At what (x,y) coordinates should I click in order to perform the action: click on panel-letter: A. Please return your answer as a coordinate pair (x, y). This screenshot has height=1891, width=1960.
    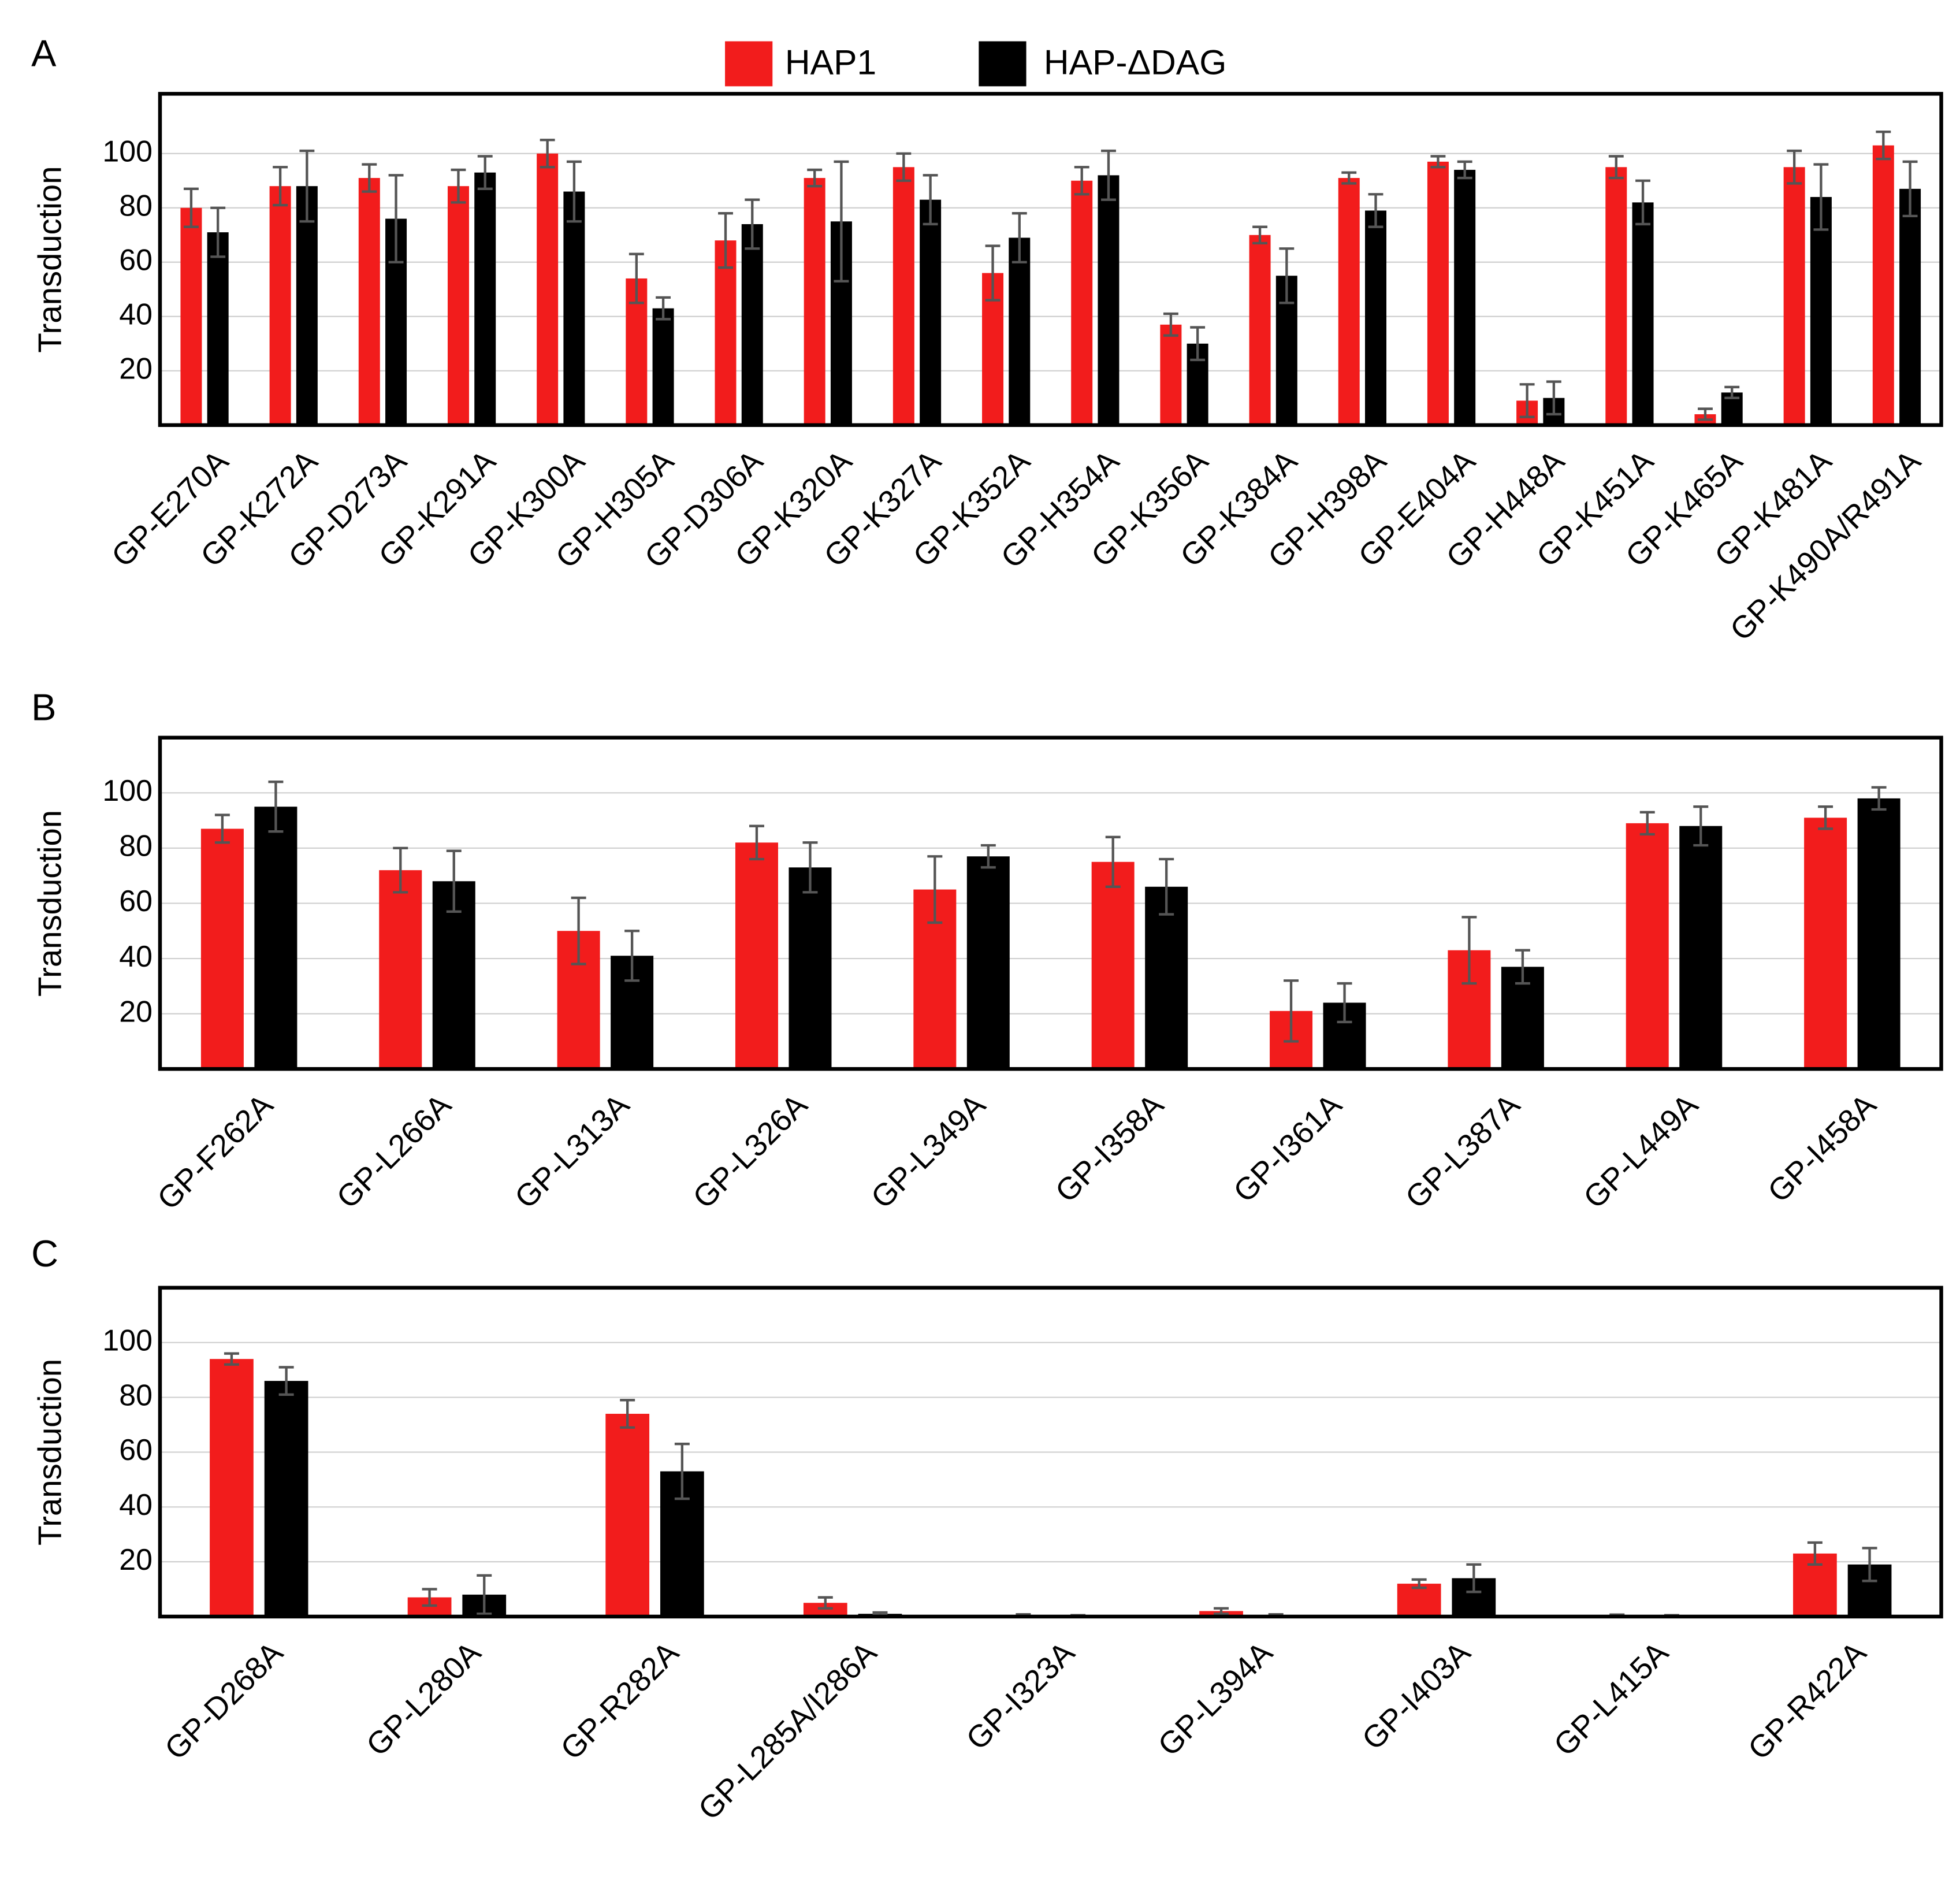
    Looking at the image, I should click on (44, 53).